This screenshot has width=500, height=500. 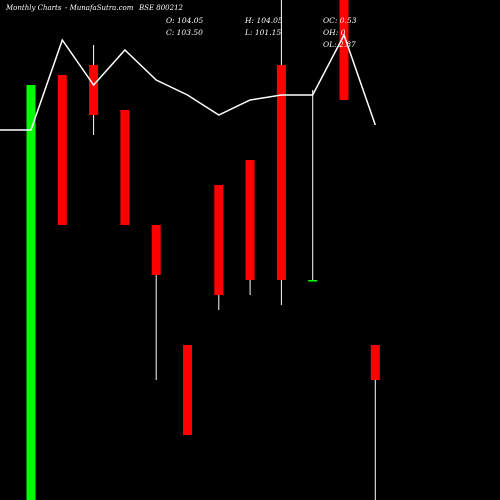 I want to click on chart-title: Monthly Charts, so click(x=34, y=8).